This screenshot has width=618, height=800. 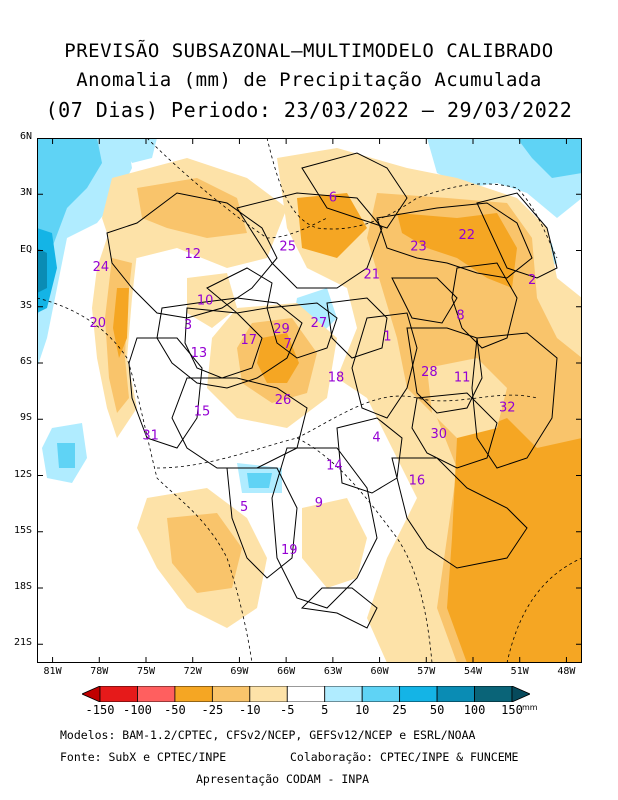 I want to click on region-label: 21, so click(x=372, y=274).